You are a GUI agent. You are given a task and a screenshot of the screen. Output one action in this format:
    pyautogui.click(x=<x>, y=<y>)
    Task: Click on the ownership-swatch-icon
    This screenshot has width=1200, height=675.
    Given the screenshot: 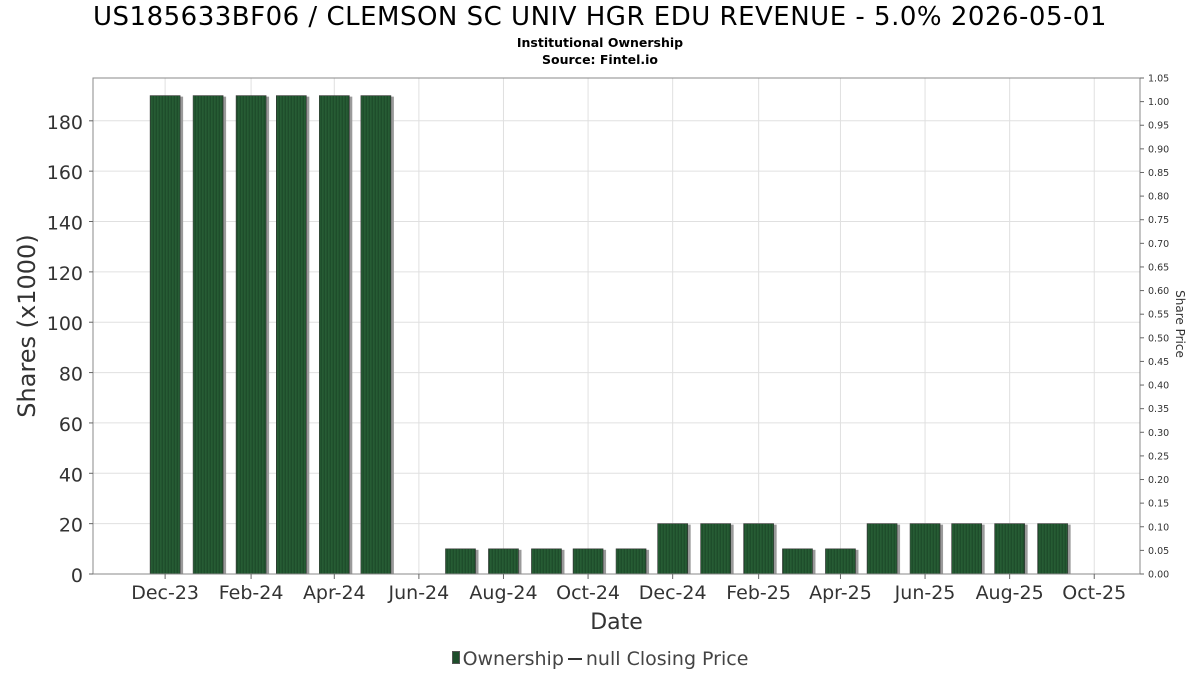 What is the action you would take?
    pyautogui.click(x=455, y=657)
    